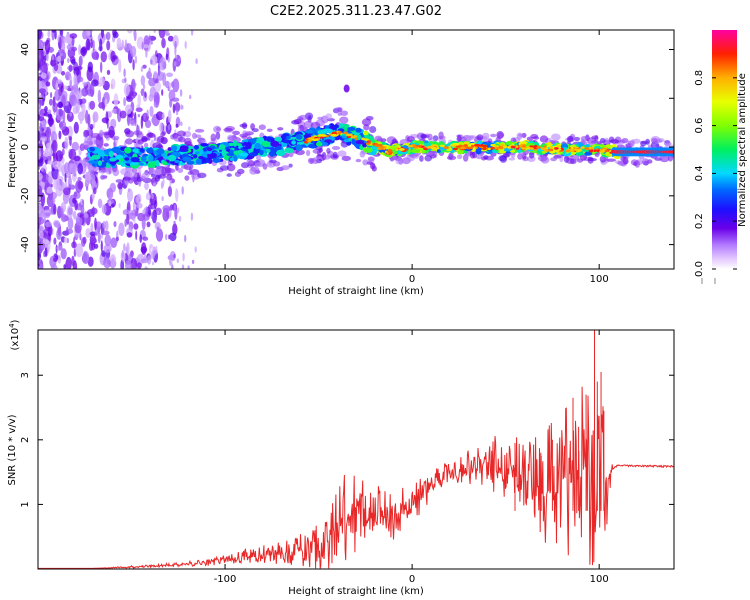 The image size is (750, 600). What do you see at coordinates (412, 579) in the screenshot?
I see `snr-x-tick-label: 0` at bounding box center [412, 579].